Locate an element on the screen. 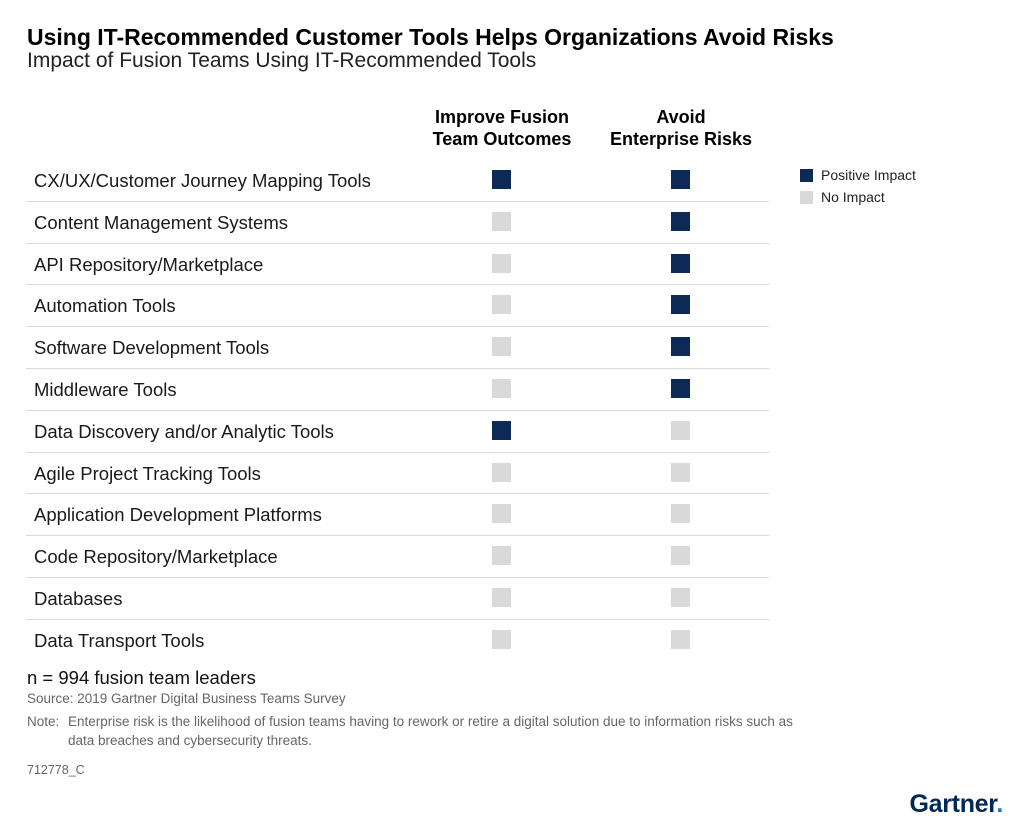  figure-code: 712778_C is located at coordinates (56, 770).